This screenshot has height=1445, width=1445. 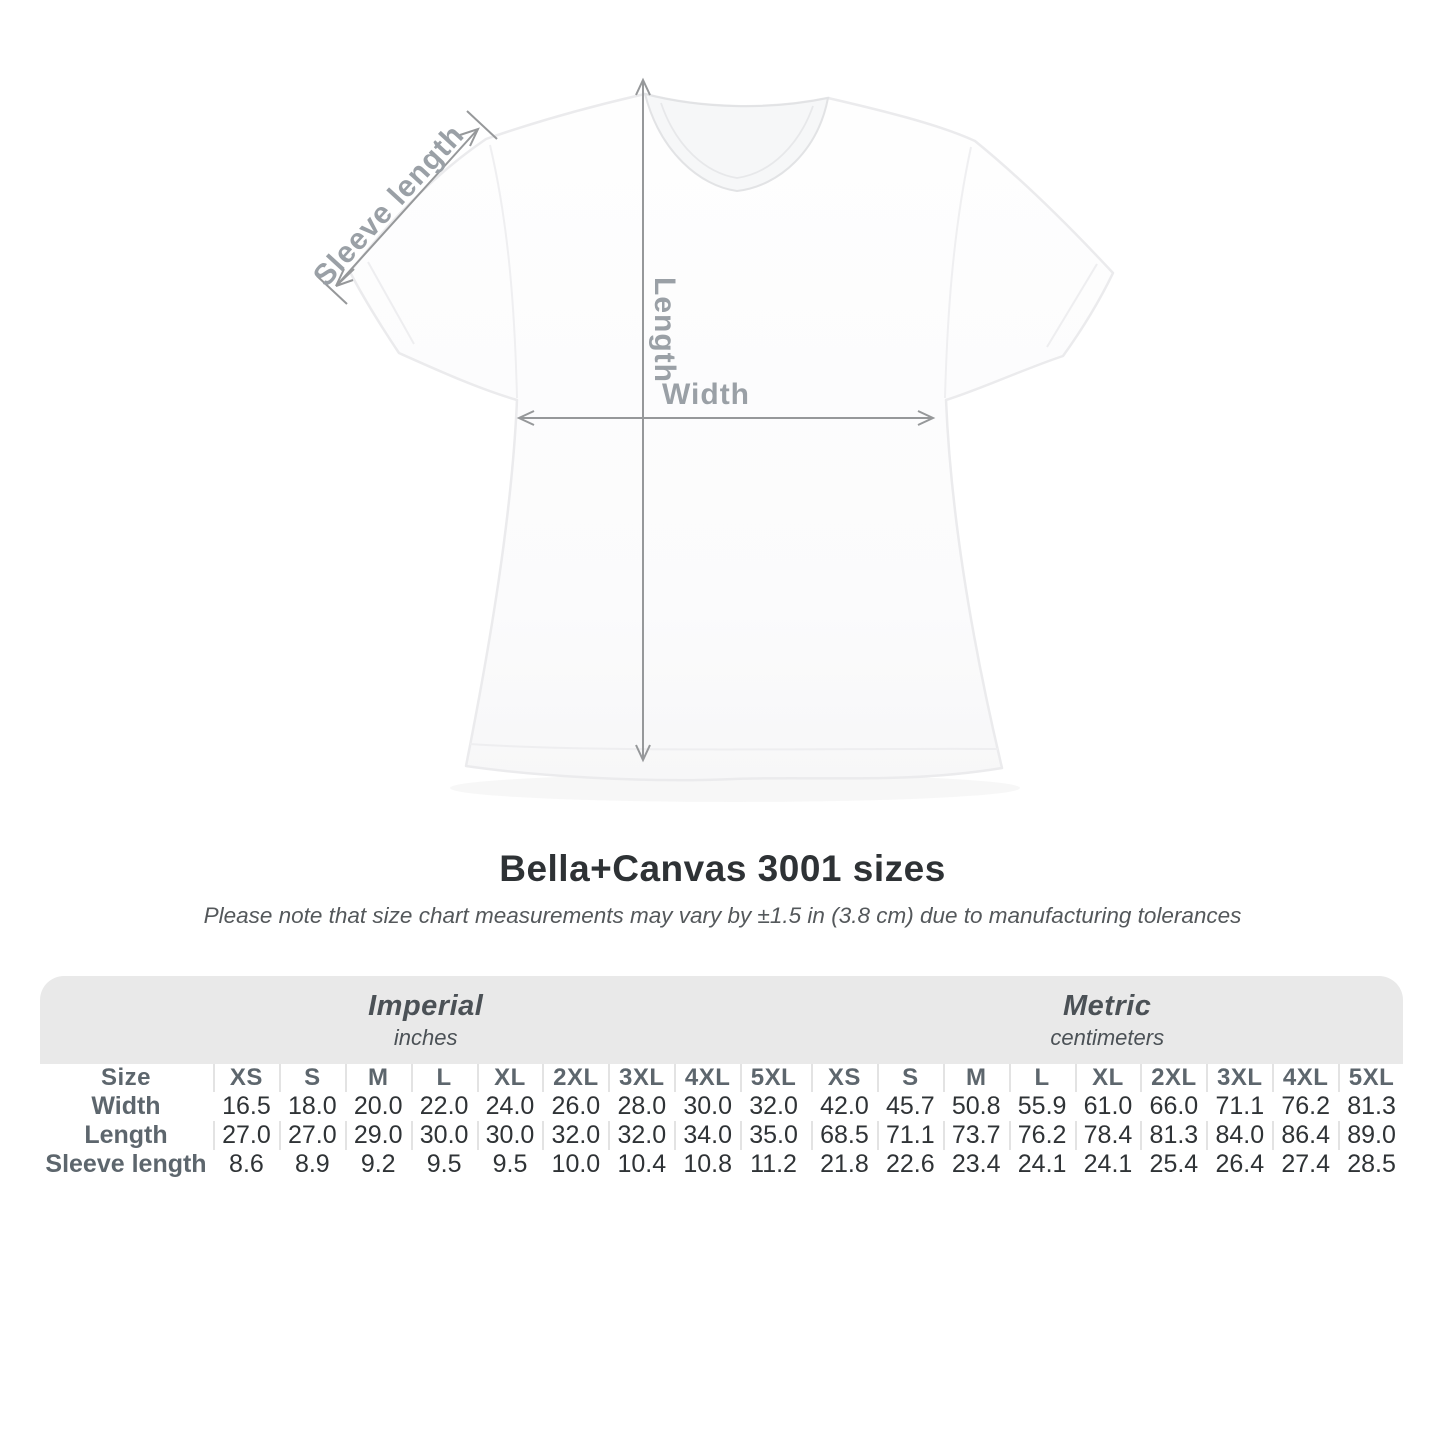 I want to click on measurement-cell-metric: 55.9, so click(x=1042, y=1106).